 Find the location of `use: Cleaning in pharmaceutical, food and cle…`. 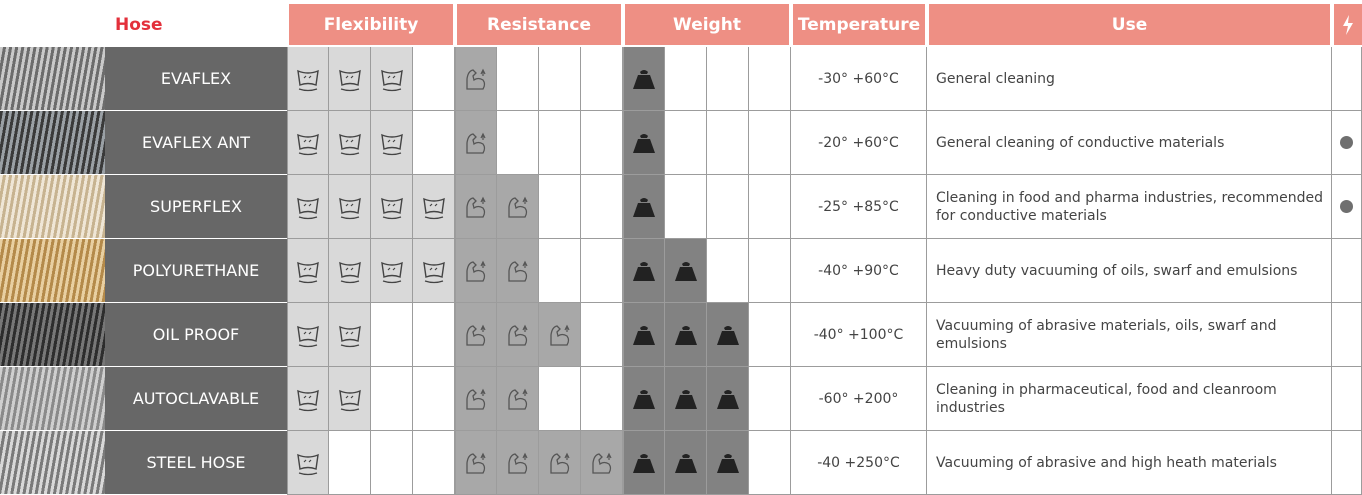

use: Cleaning in pharmaceutical, food and cle… is located at coordinates (1129, 399).